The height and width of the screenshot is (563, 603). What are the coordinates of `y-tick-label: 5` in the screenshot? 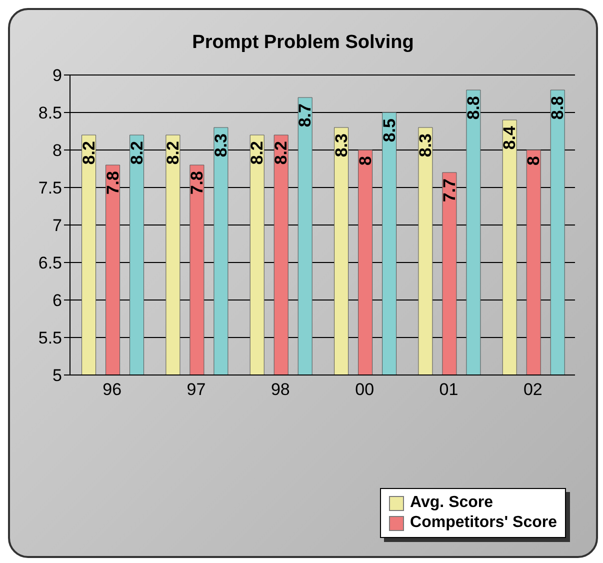 It's located at (57, 376).